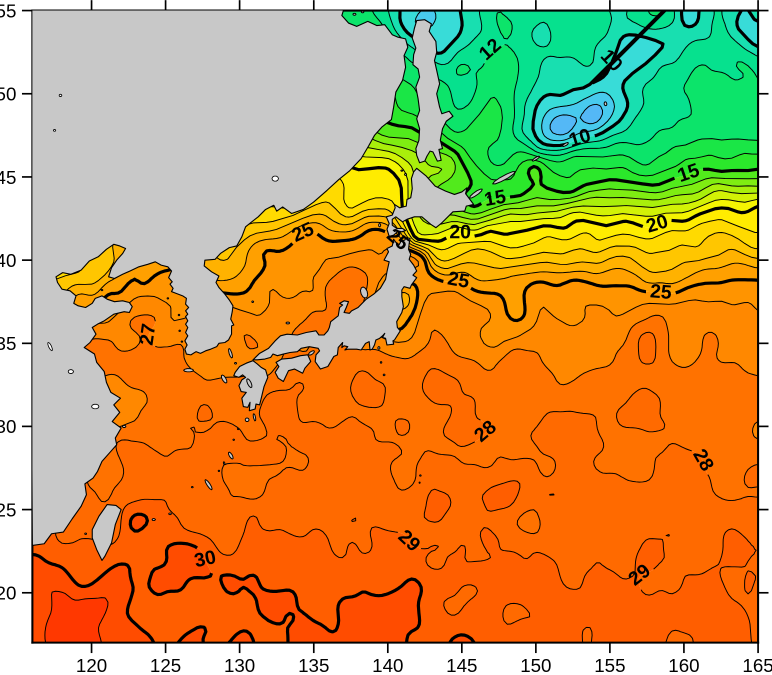 The image size is (772, 675). What do you see at coordinates (148, 334) in the screenshot?
I see `svg-text: 27` at bounding box center [148, 334].